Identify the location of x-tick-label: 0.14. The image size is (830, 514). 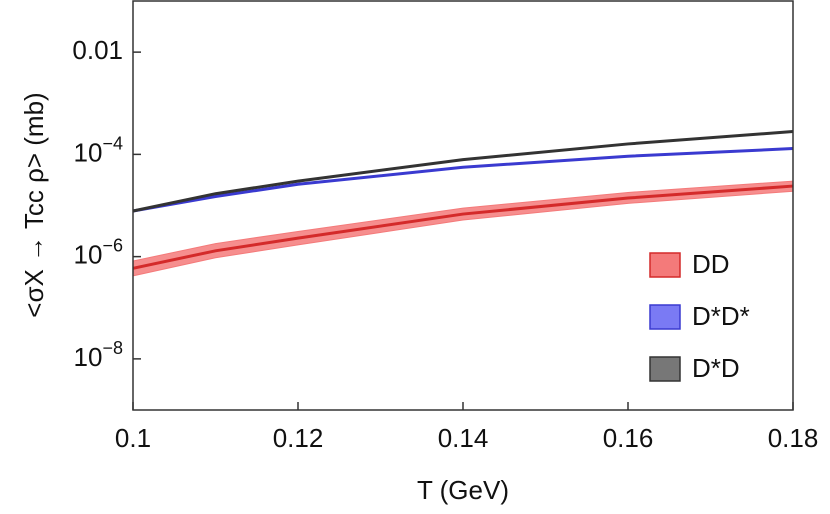
(463, 438).